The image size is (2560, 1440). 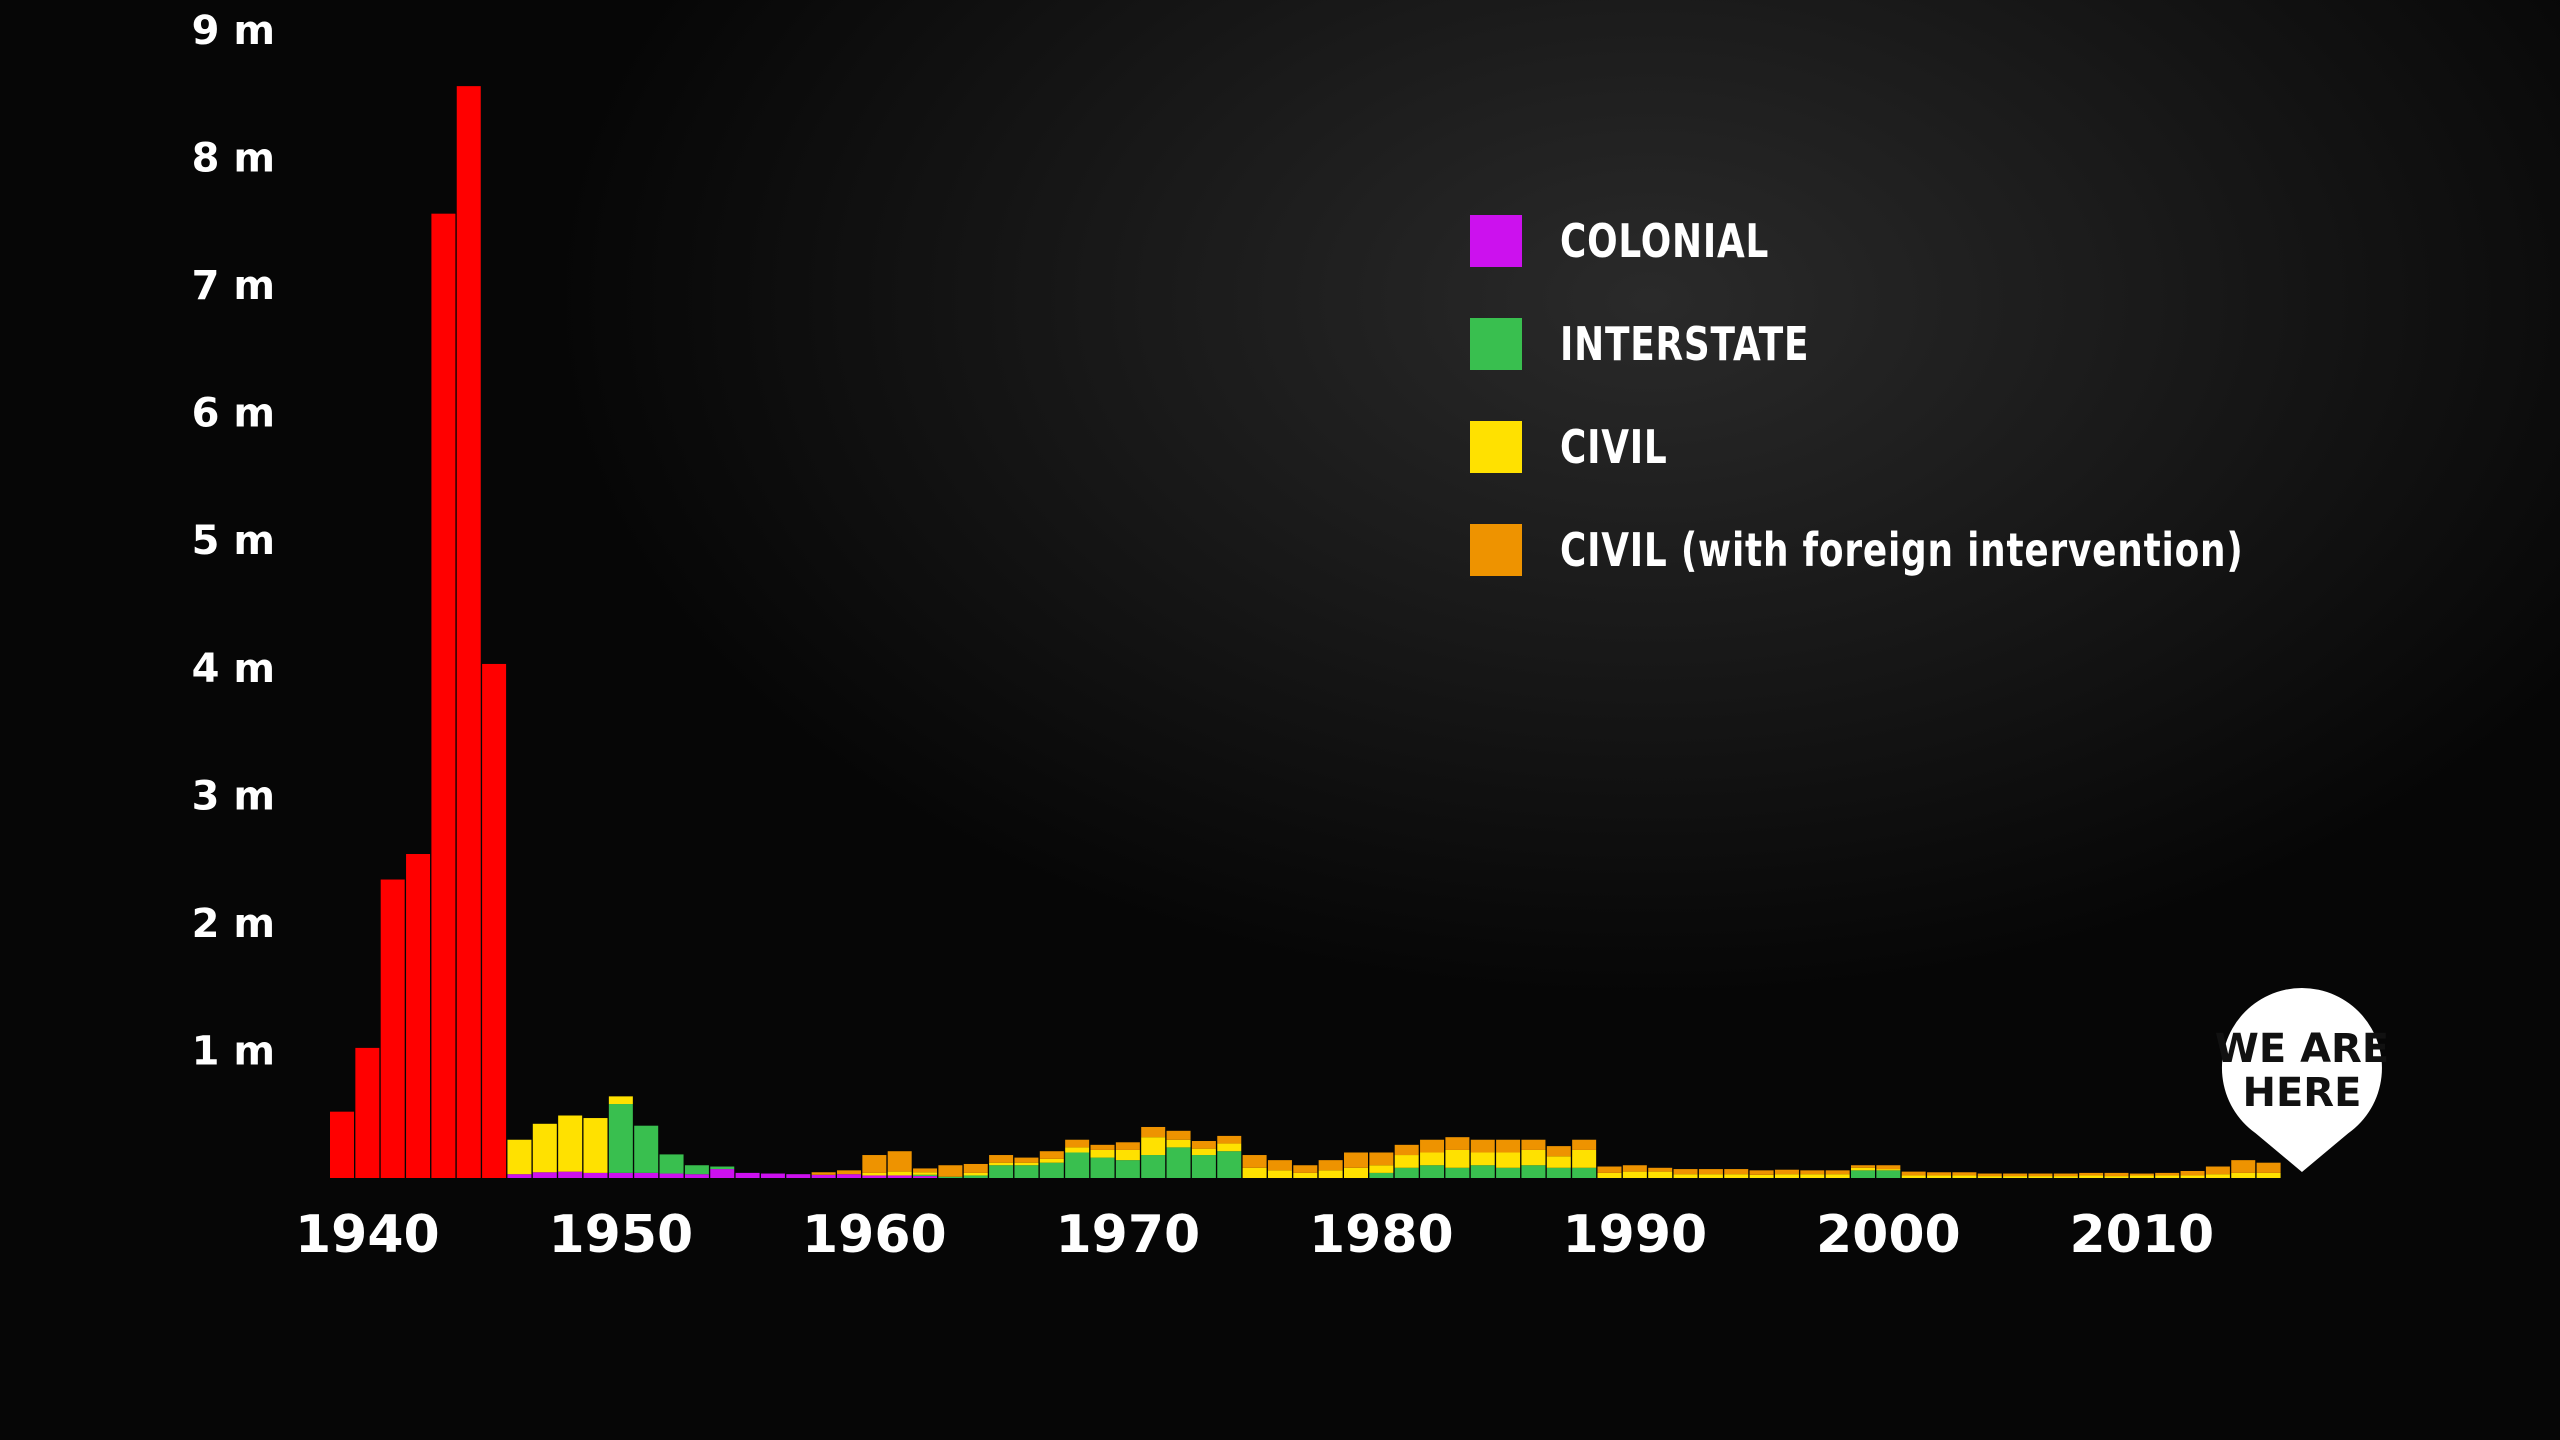 I want to click on bar-civil-1981, so click(x=1406, y=1161).